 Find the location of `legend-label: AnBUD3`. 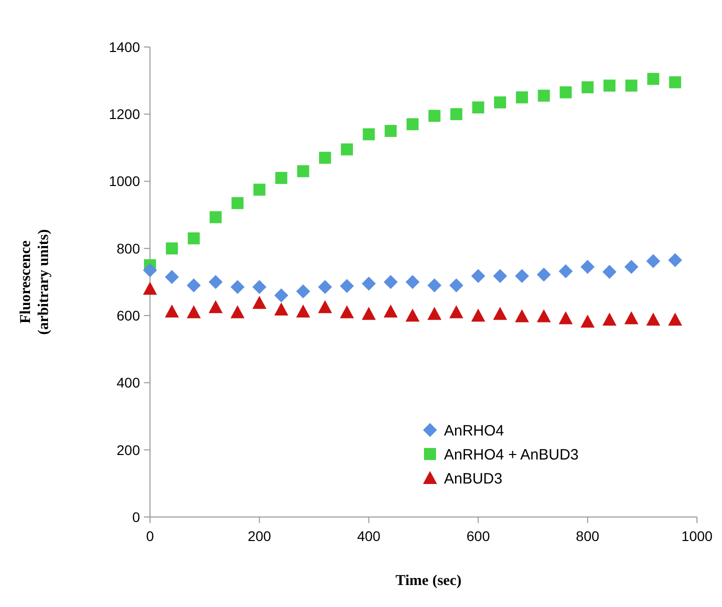

legend-label: AnBUD3 is located at coordinates (473, 479).